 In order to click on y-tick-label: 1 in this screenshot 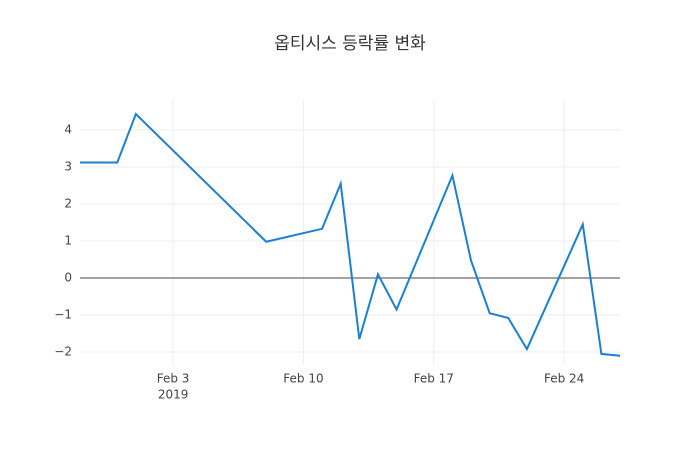, I will do `click(68, 241)`.